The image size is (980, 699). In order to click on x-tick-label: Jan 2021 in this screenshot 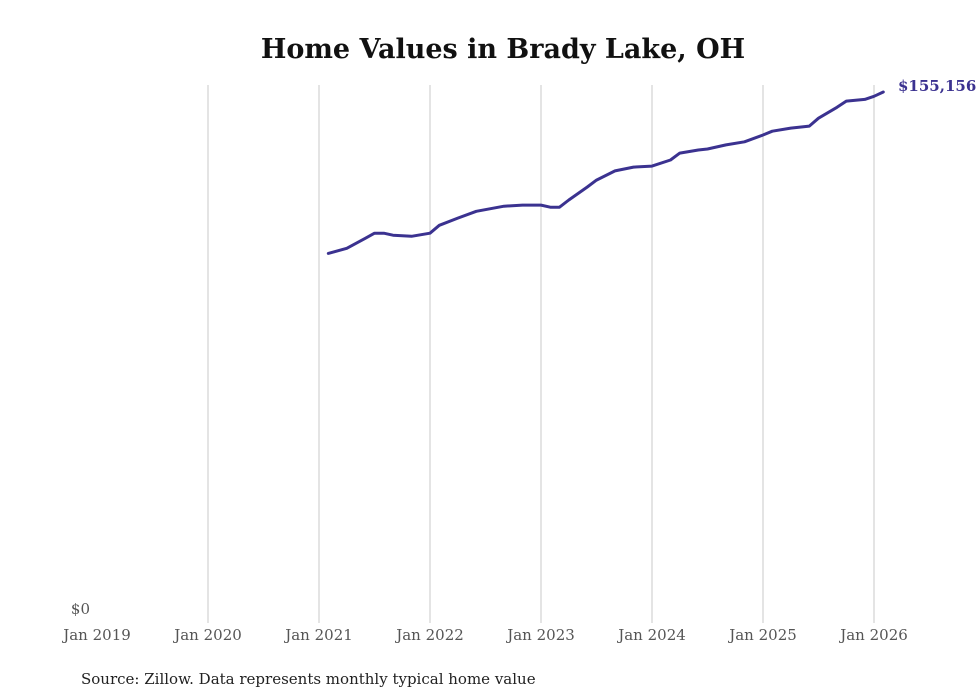, I will do `click(318, 635)`.